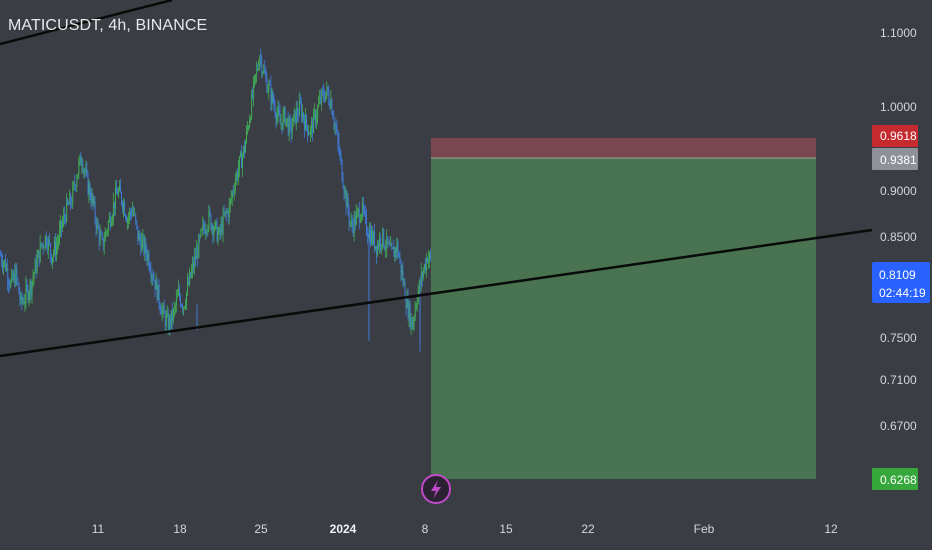 Image resolution: width=932 pixels, height=550 pixels. Describe the element at coordinates (343, 529) in the screenshot. I see `x-tick-label: 2024` at that location.